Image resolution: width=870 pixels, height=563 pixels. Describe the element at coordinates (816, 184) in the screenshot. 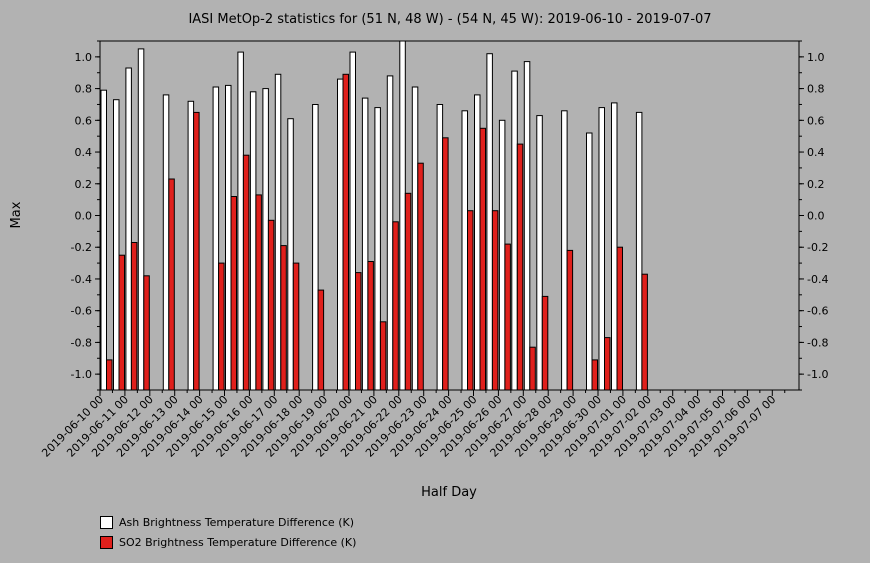

I see `y-tick-label-right: 0.2` at that location.